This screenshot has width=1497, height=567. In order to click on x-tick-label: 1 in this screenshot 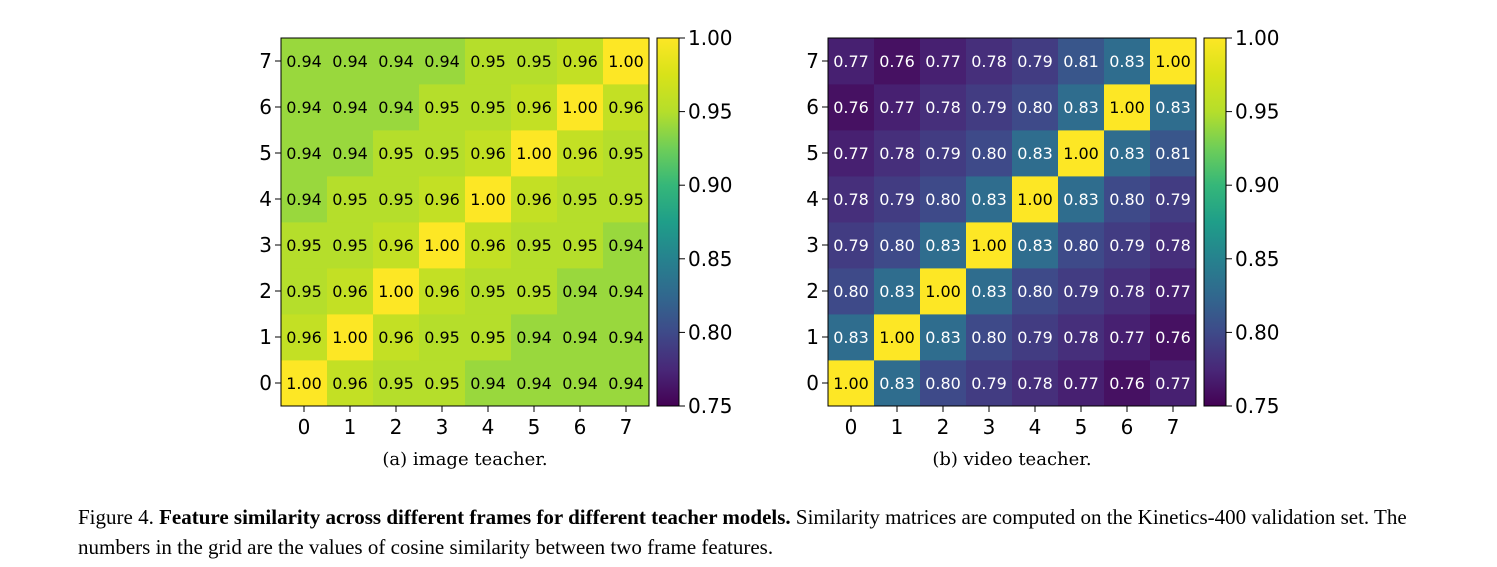, I will do `click(350, 427)`.